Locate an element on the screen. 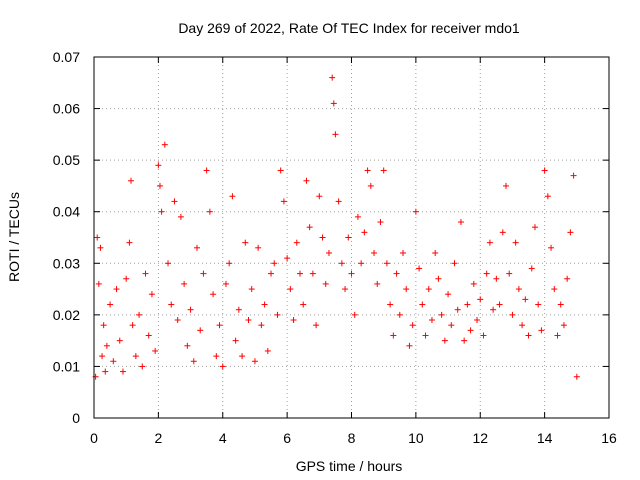 The image size is (640, 480). x-tick-label: 16 is located at coordinates (609, 438).